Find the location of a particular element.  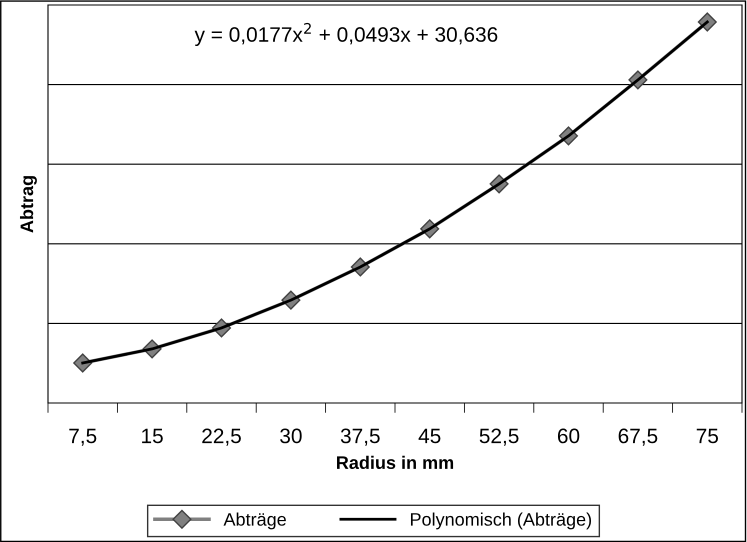

annotation: y = 0,0177x$^{2}$ + 0,0493x + 30,636 is located at coordinates (346, 34).